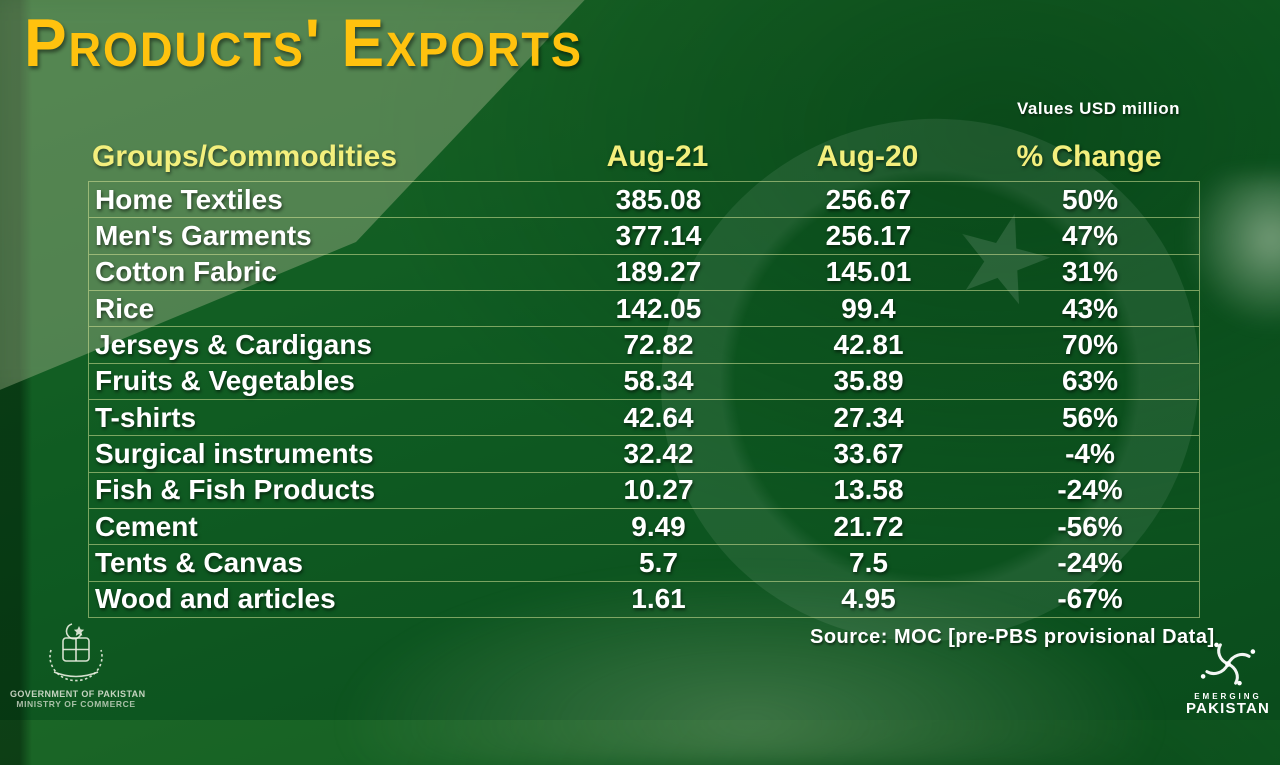 This screenshot has height=765, width=1280. I want to click on government-of-pakistan-label: GOVERNMENT OF PAKISTAN, so click(78, 694).